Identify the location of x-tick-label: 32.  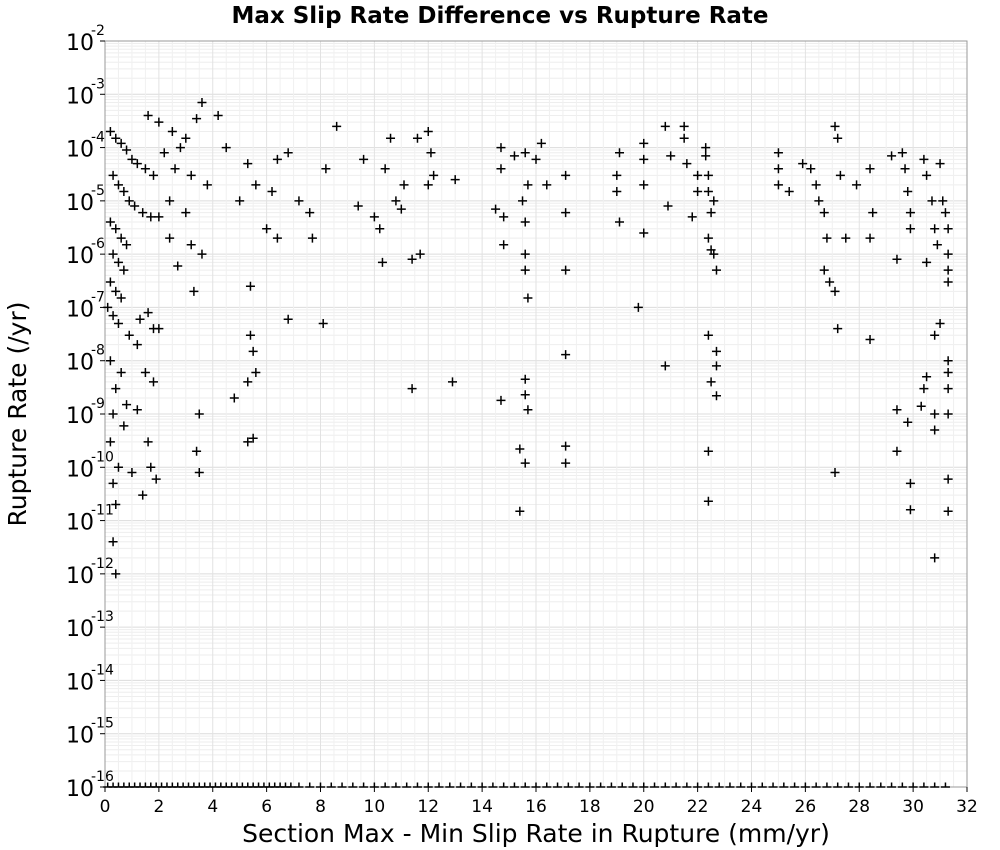
(967, 807).